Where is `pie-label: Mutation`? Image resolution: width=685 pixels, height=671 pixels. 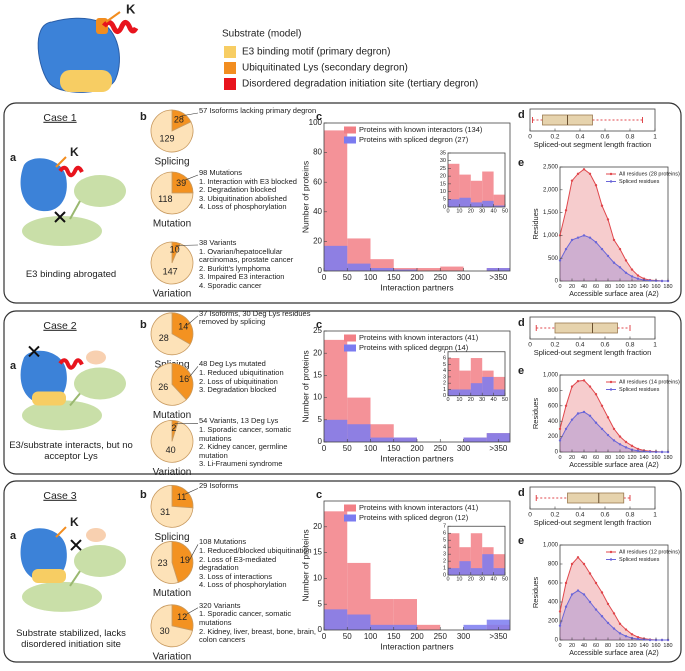 pie-label: Mutation is located at coordinates (172, 415).